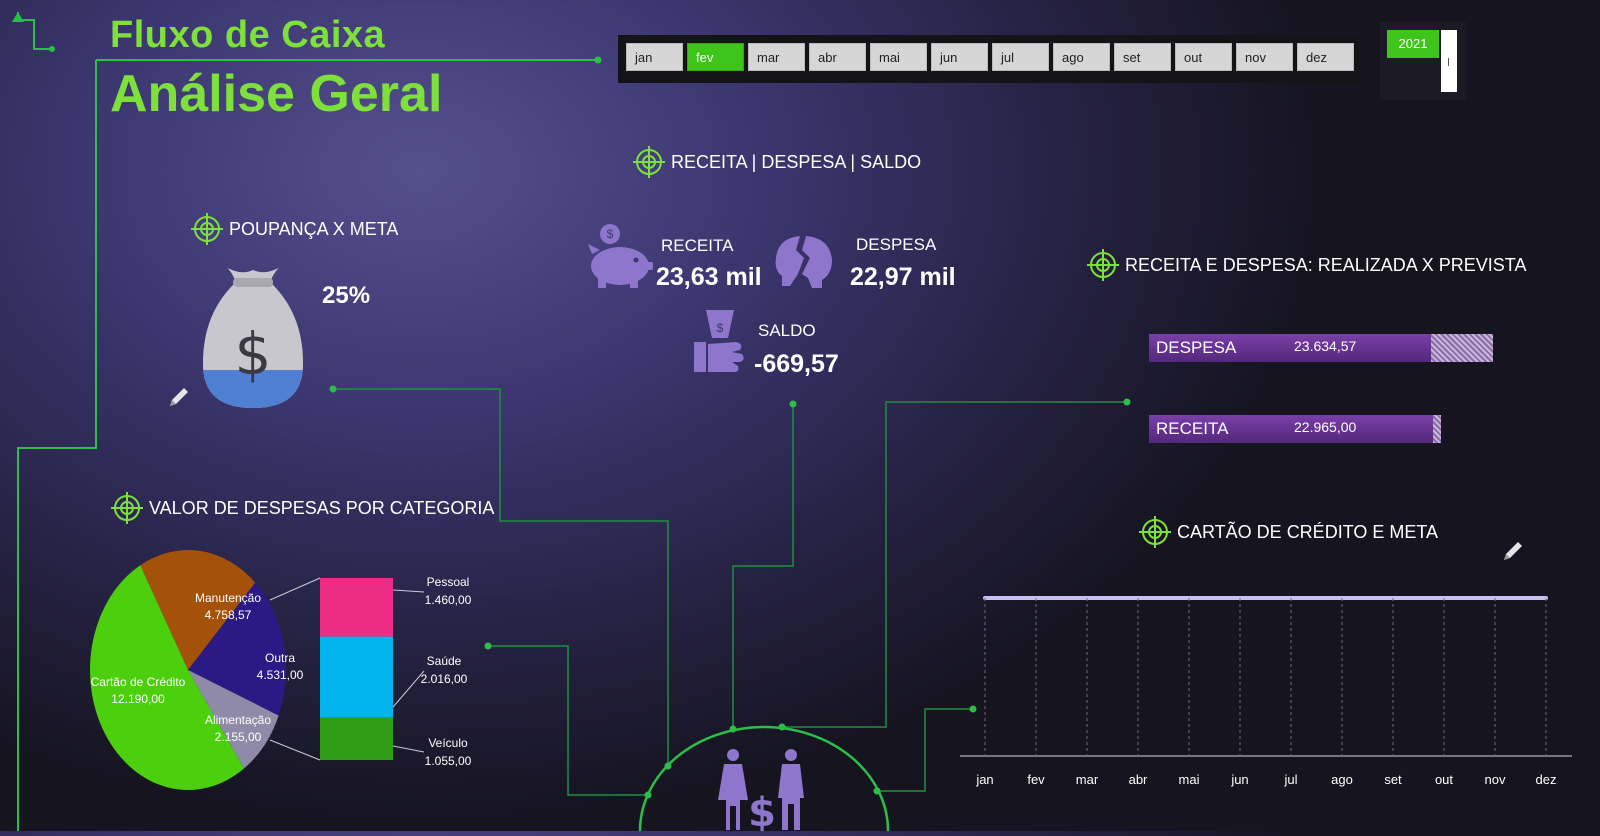 This screenshot has width=1600, height=836. I want to click on receita-label: RECEITA, so click(697, 245).